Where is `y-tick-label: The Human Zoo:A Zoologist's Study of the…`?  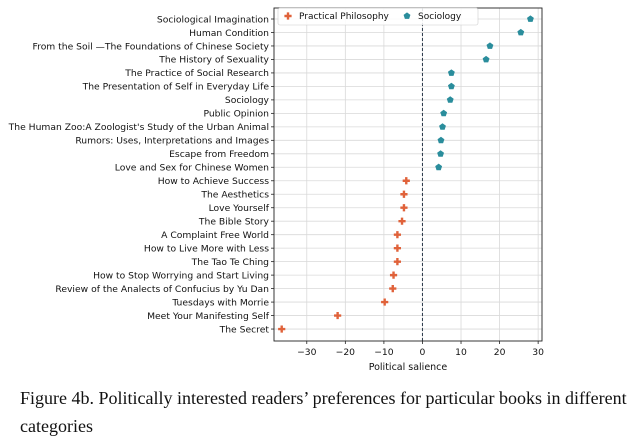
y-tick-label: The Human Zoo:A Zoologist's Study of the… is located at coordinates (138, 127).